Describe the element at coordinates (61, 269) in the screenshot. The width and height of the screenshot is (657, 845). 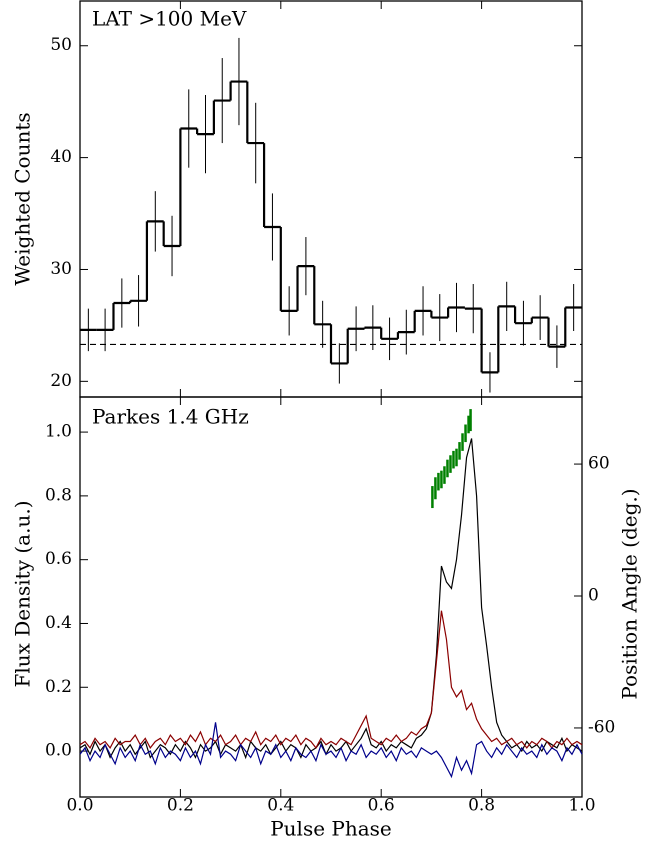
I see `y-tick-label: 30` at that location.